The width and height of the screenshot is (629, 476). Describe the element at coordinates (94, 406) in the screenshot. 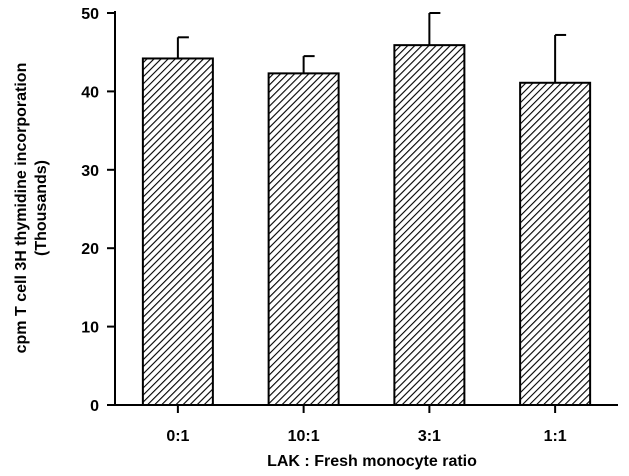

I see `y-tick-label-0: 0` at that location.